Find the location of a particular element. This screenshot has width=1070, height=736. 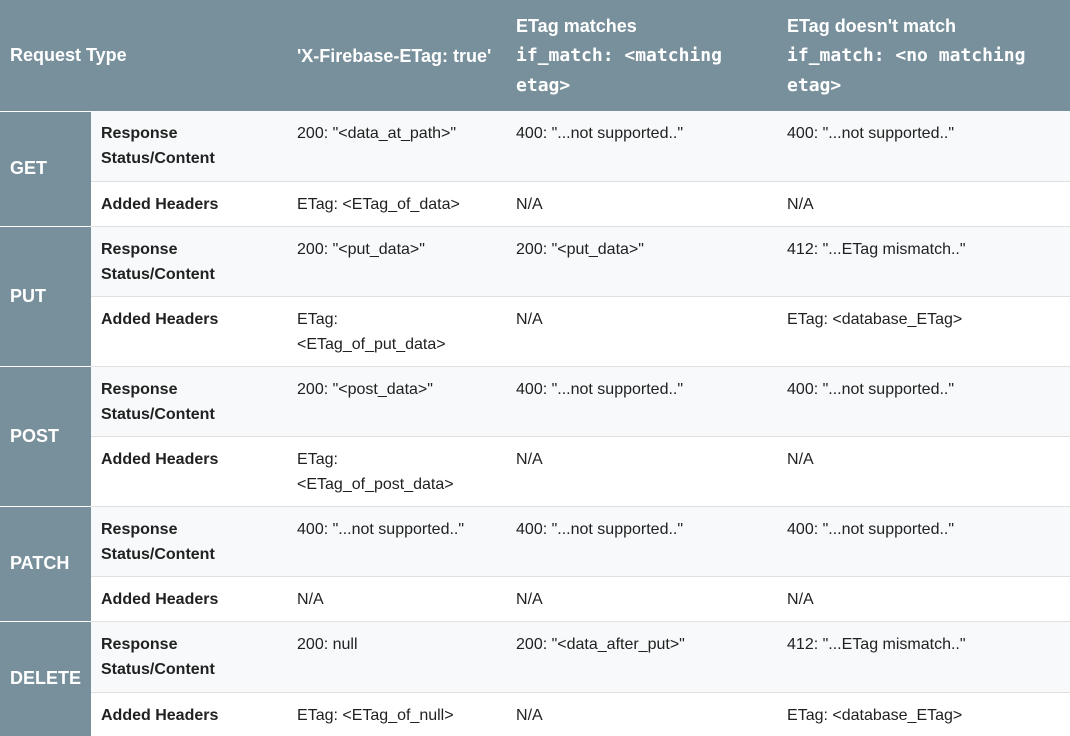

cell-x-firebase: 400: "...not supported.." is located at coordinates (397, 541).